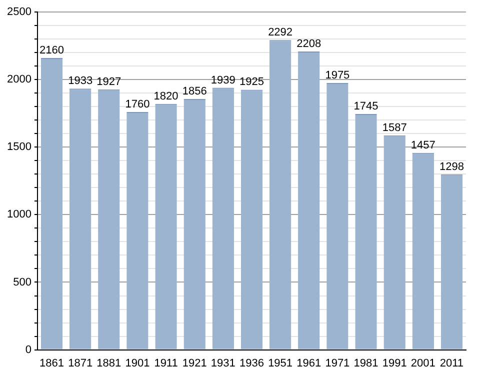 The height and width of the screenshot is (373, 488). What do you see at coordinates (80, 363) in the screenshot?
I see `x-tick-label: 1871` at bounding box center [80, 363].